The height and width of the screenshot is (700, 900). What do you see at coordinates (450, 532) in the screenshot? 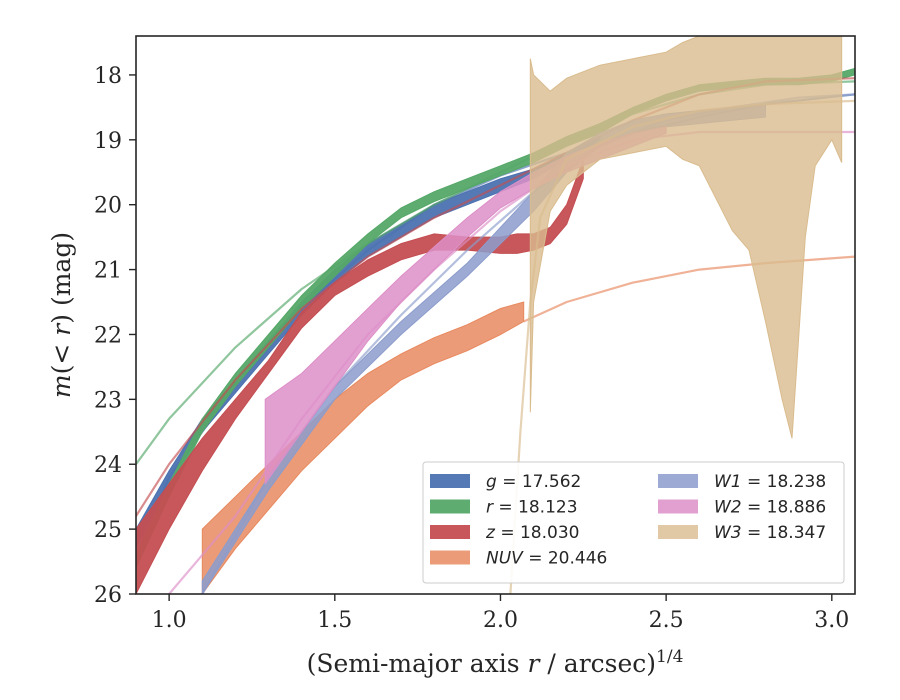
I see `legend-swatch-z` at bounding box center [450, 532].